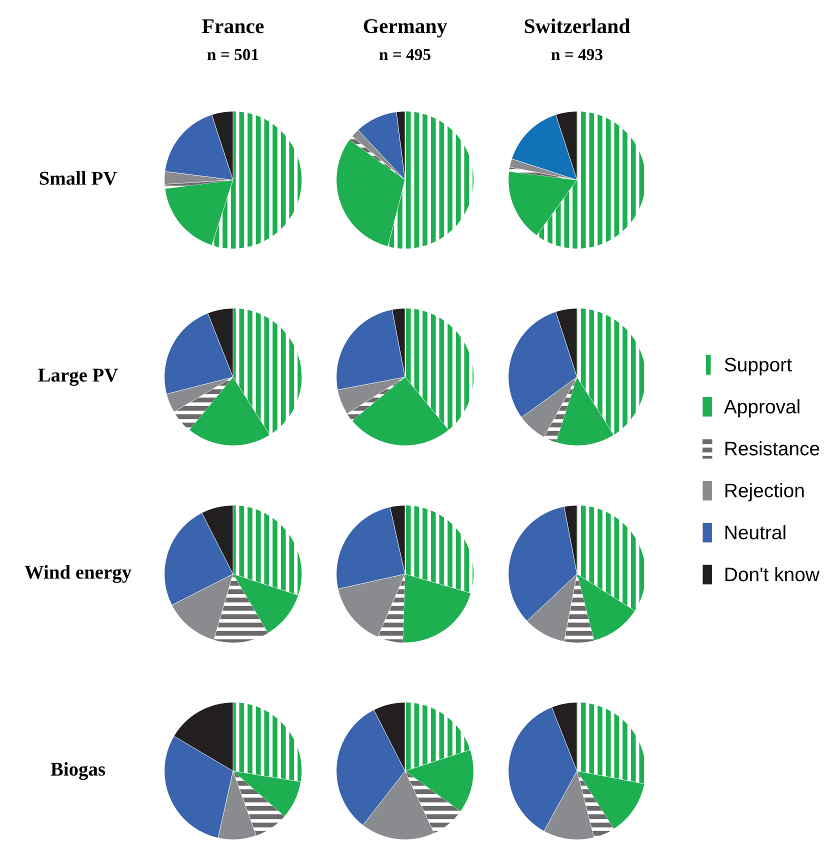  Describe the element at coordinates (577, 26) in the screenshot. I see `chart-title: Switzerland` at that location.